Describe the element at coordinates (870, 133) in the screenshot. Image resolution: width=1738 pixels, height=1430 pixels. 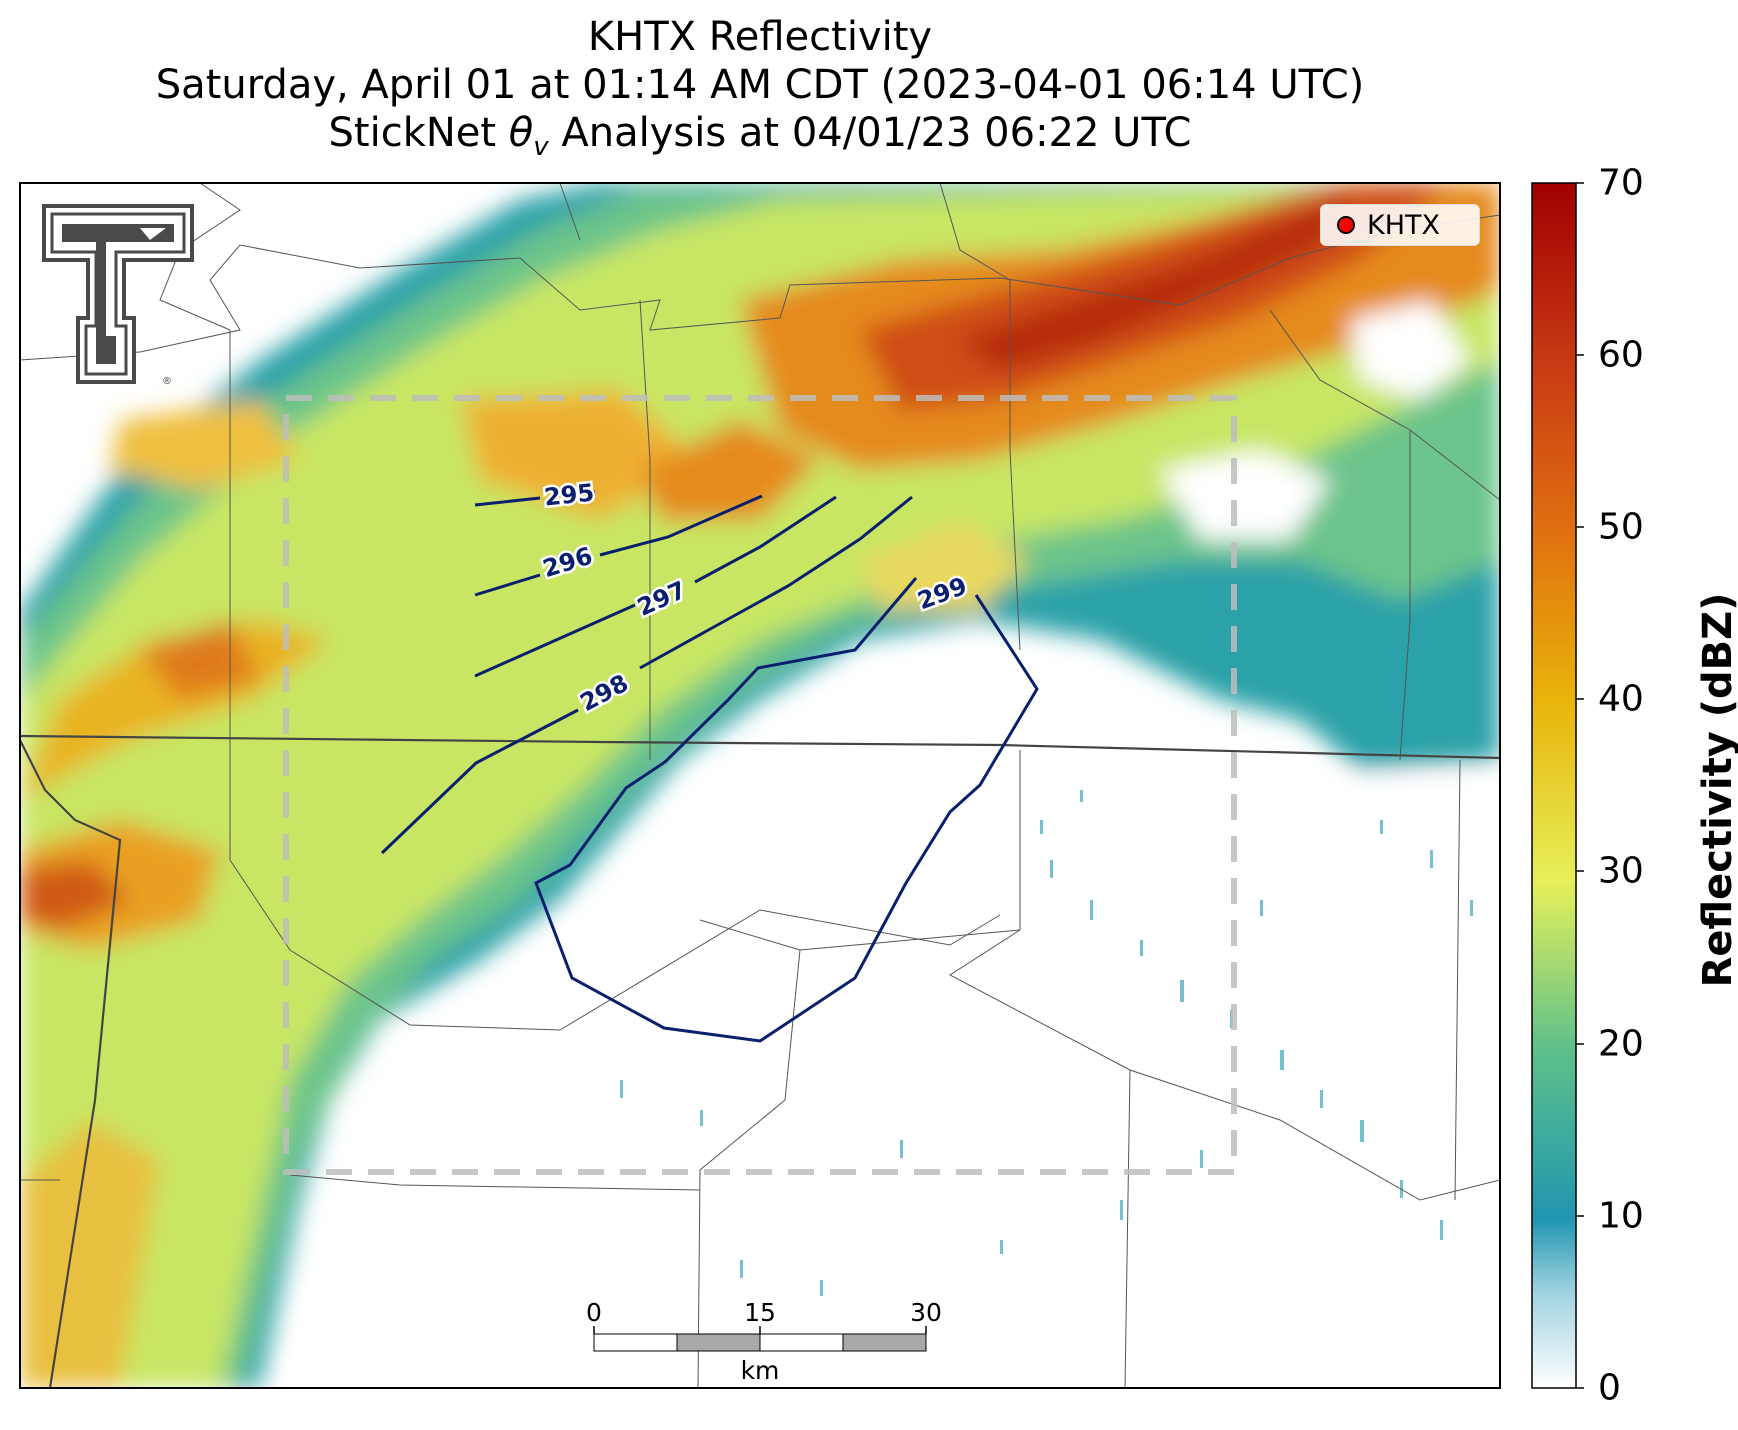
I see `title-line-3-suffix: Analysis at 04/01/23 06:22 UTC` at that location.